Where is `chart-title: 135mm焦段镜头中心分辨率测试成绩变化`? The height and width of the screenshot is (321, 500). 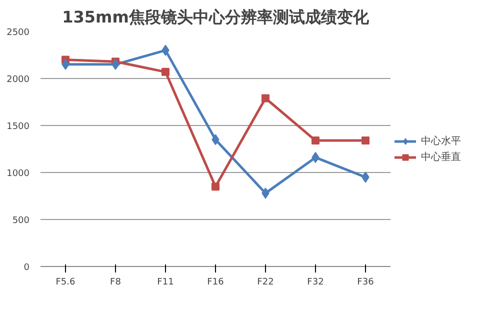
chart-title: 135mm焦段镜头中心分辨率测试成绩变化 is located at coordinates (216, 17).